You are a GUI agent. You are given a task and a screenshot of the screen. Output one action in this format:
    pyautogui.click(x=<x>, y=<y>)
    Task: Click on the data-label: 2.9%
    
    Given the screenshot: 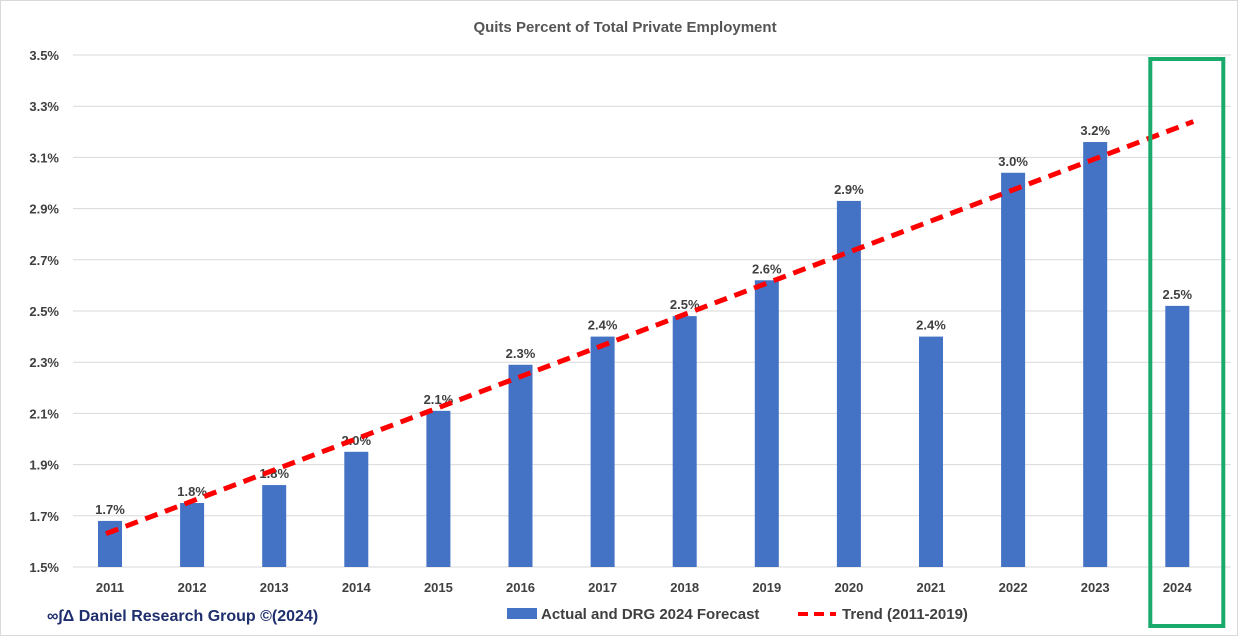 What is the action you would take?
    pyautogui.click(x=849, y=189)
    